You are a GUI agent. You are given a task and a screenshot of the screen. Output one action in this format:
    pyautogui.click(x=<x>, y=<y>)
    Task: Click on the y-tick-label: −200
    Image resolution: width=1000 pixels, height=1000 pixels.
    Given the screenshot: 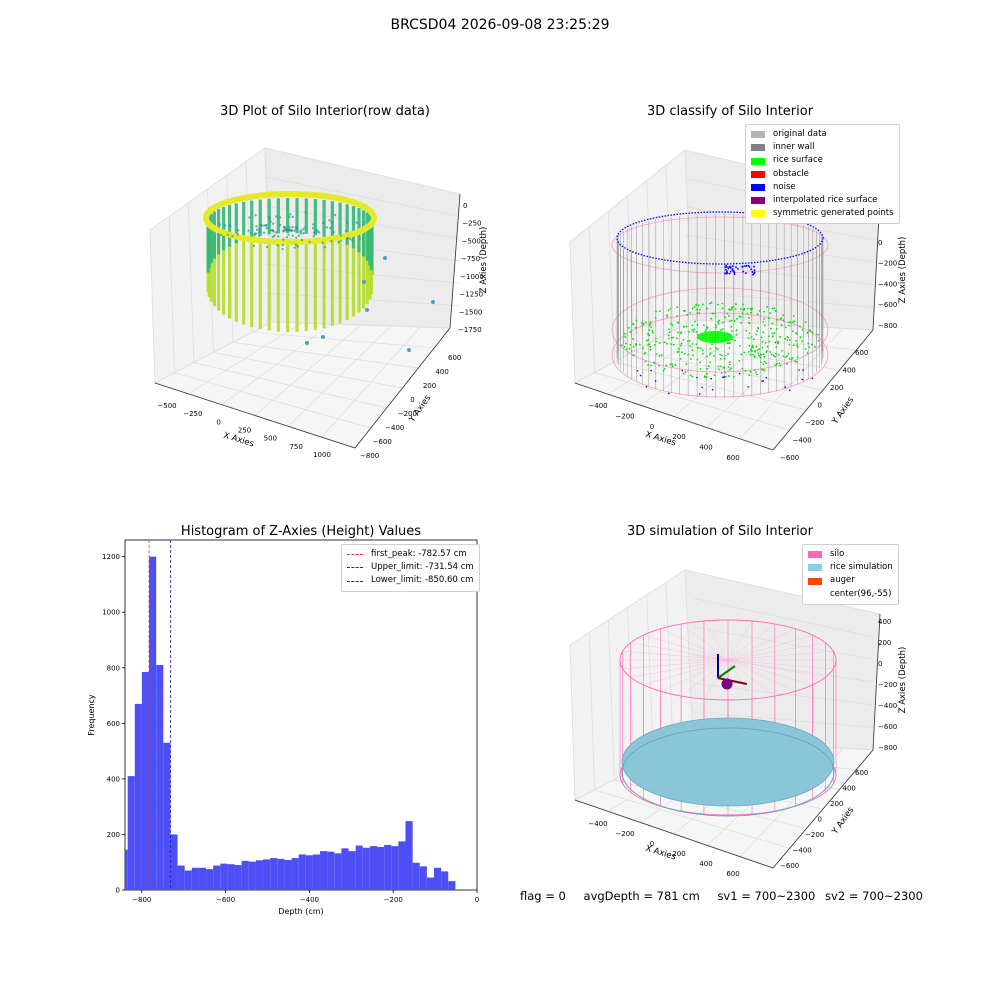 What is the action you would take?
    pyautogui.click(x=407, y=414)
    